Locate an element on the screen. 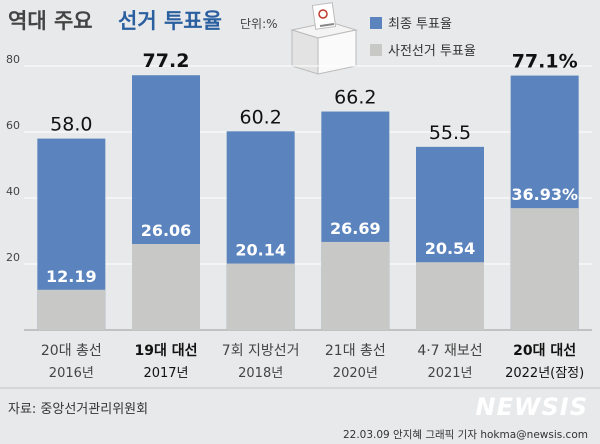 This screenshot has height=444, width=600. label-final: 60.2 is located at coordinates (261, 117).